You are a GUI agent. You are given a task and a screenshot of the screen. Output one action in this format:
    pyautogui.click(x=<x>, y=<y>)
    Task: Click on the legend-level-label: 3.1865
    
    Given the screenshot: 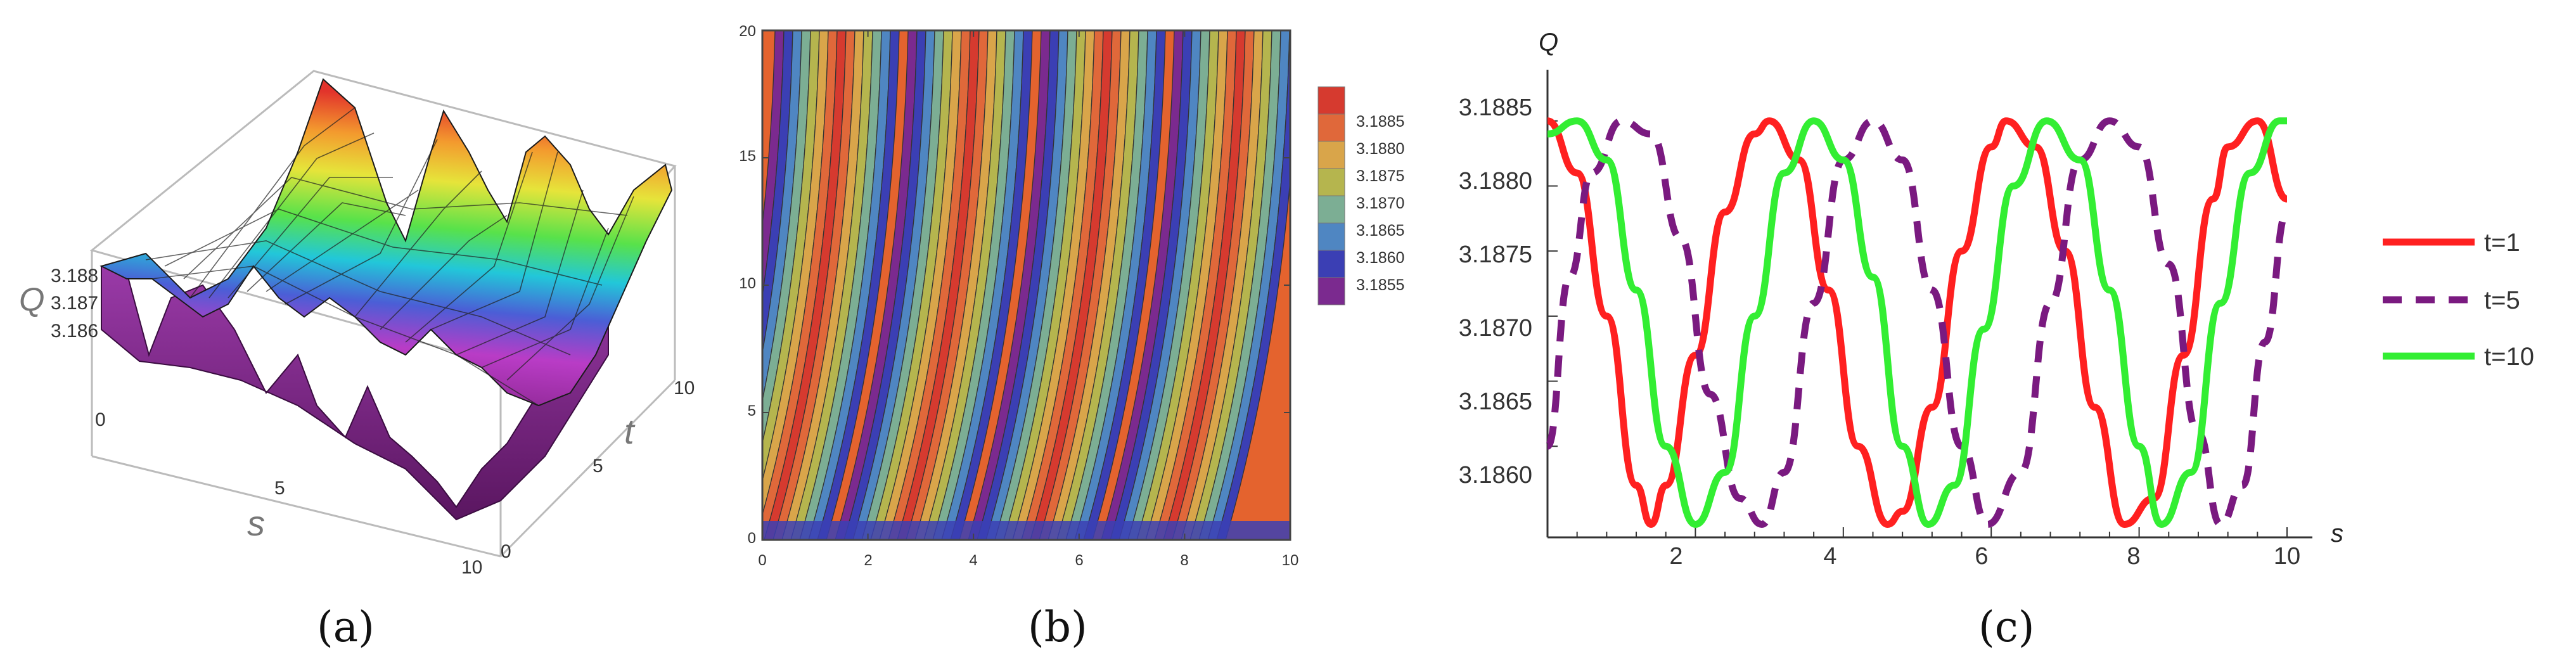 What is the action you would take?
    pyautogui.click(x=1380, y=231)
    